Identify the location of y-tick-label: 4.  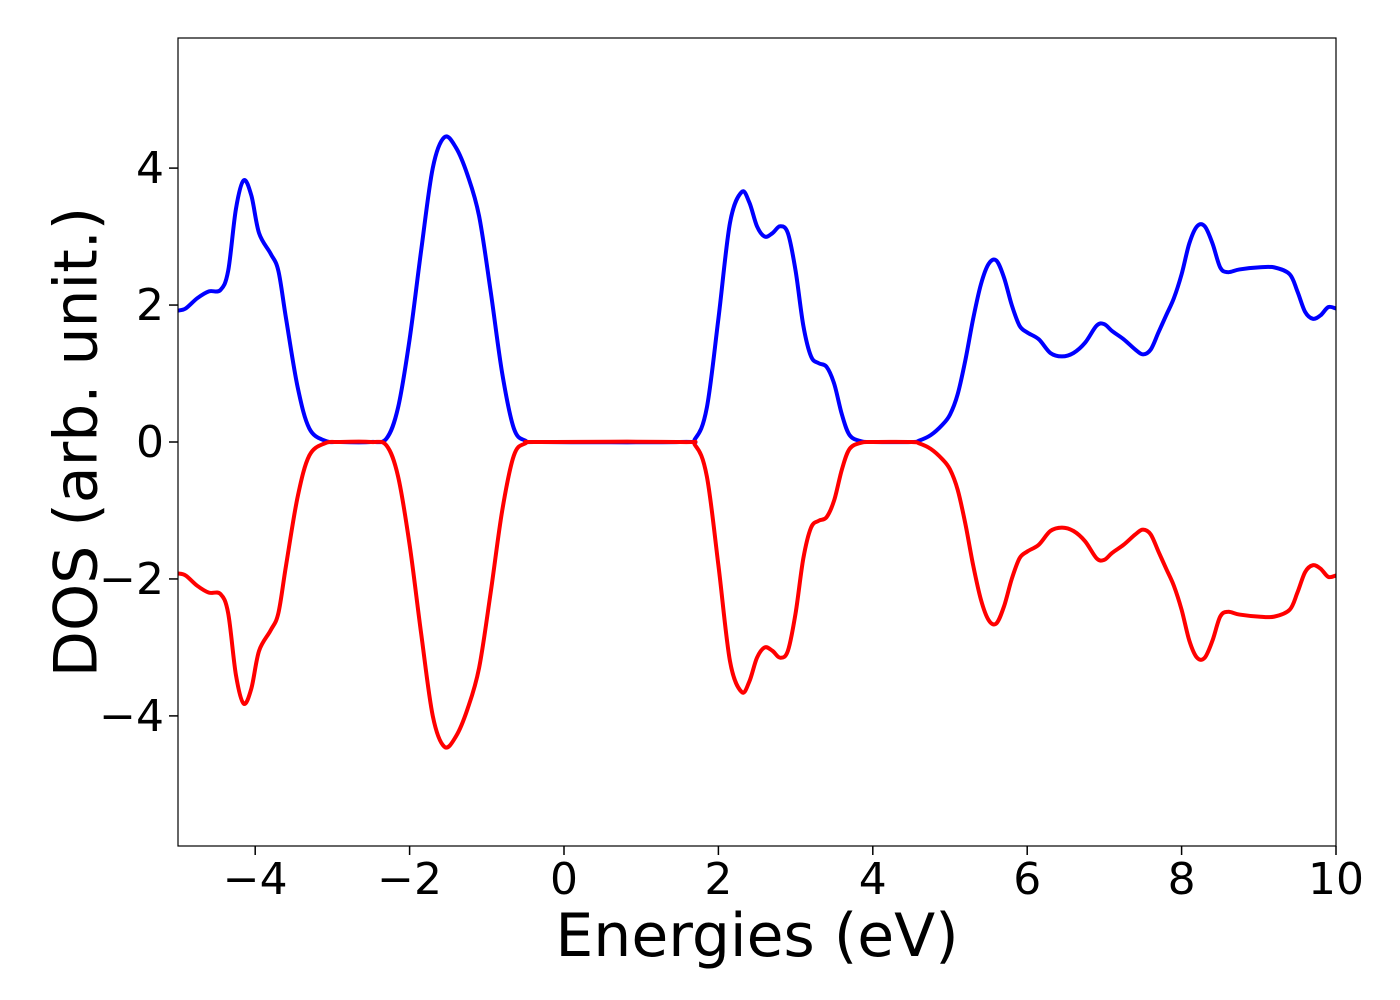
(150, 168).